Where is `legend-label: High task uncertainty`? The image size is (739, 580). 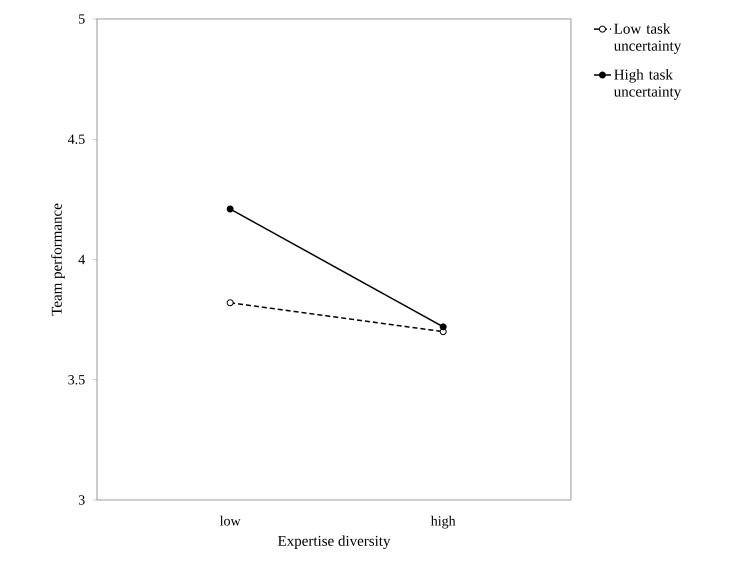 legend-label: High task uncertainty is located at coordinates (648, 84).